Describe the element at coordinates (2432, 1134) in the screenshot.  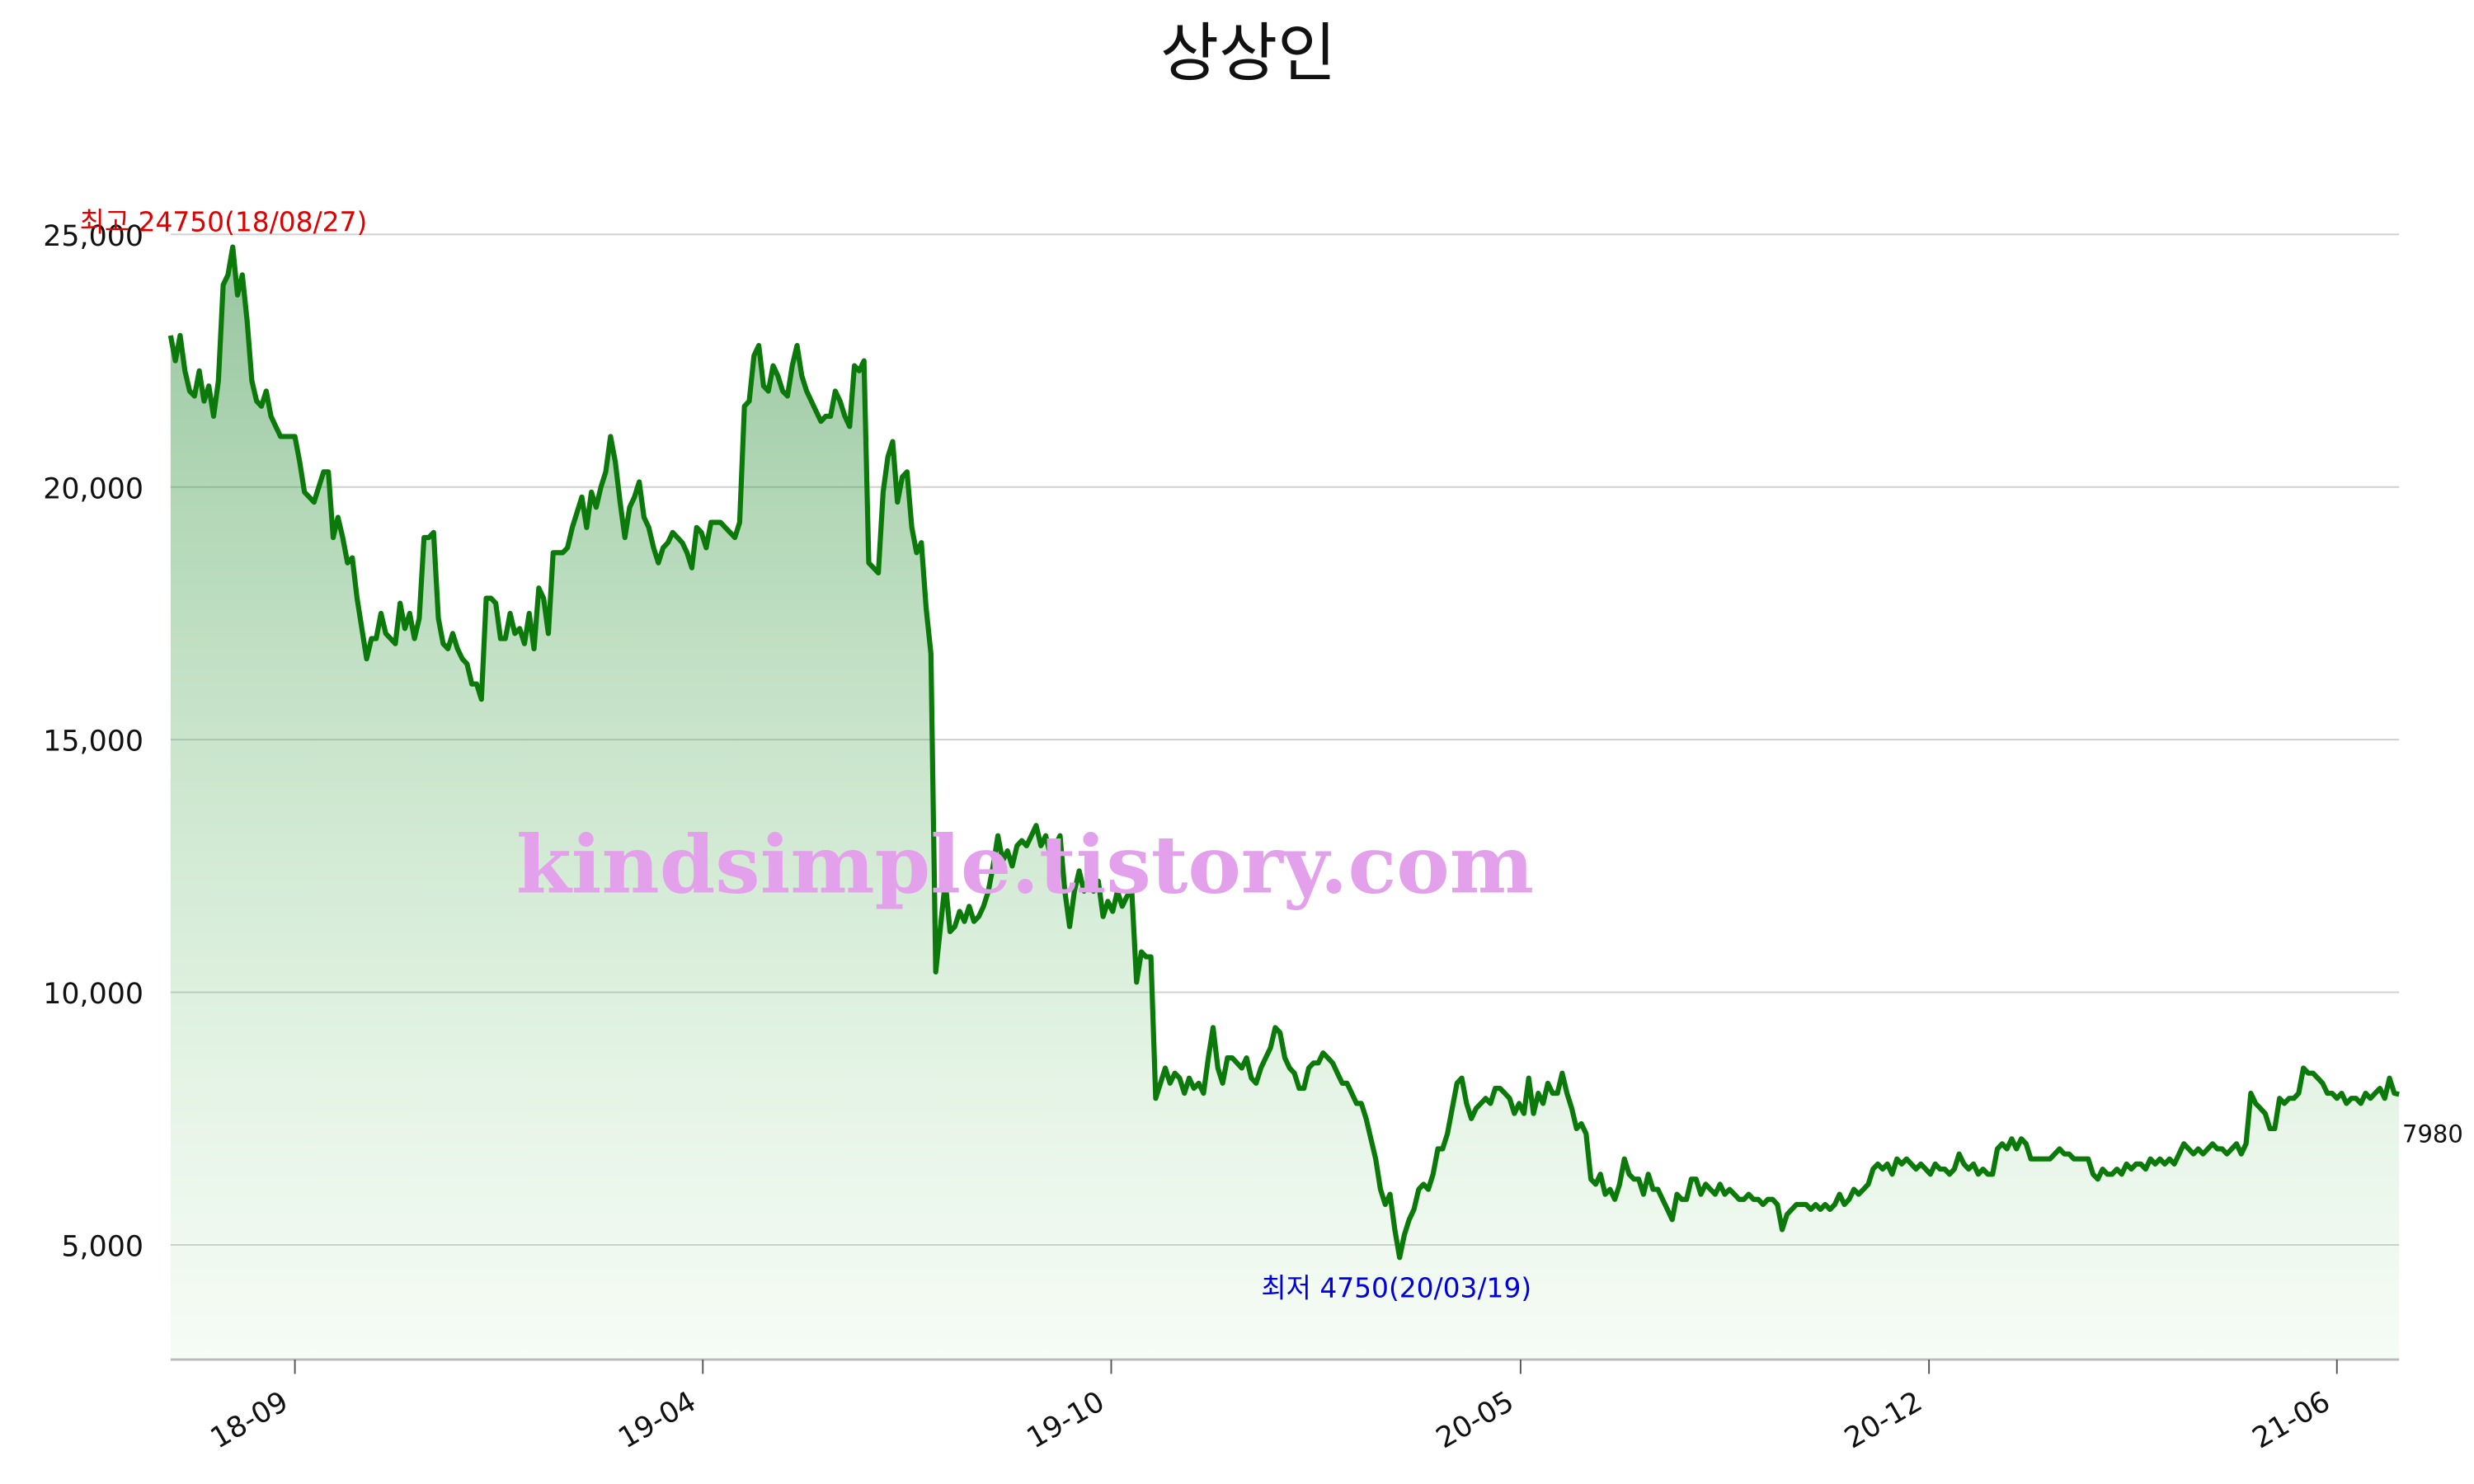
I see `last-value-label: 7980` at that location.